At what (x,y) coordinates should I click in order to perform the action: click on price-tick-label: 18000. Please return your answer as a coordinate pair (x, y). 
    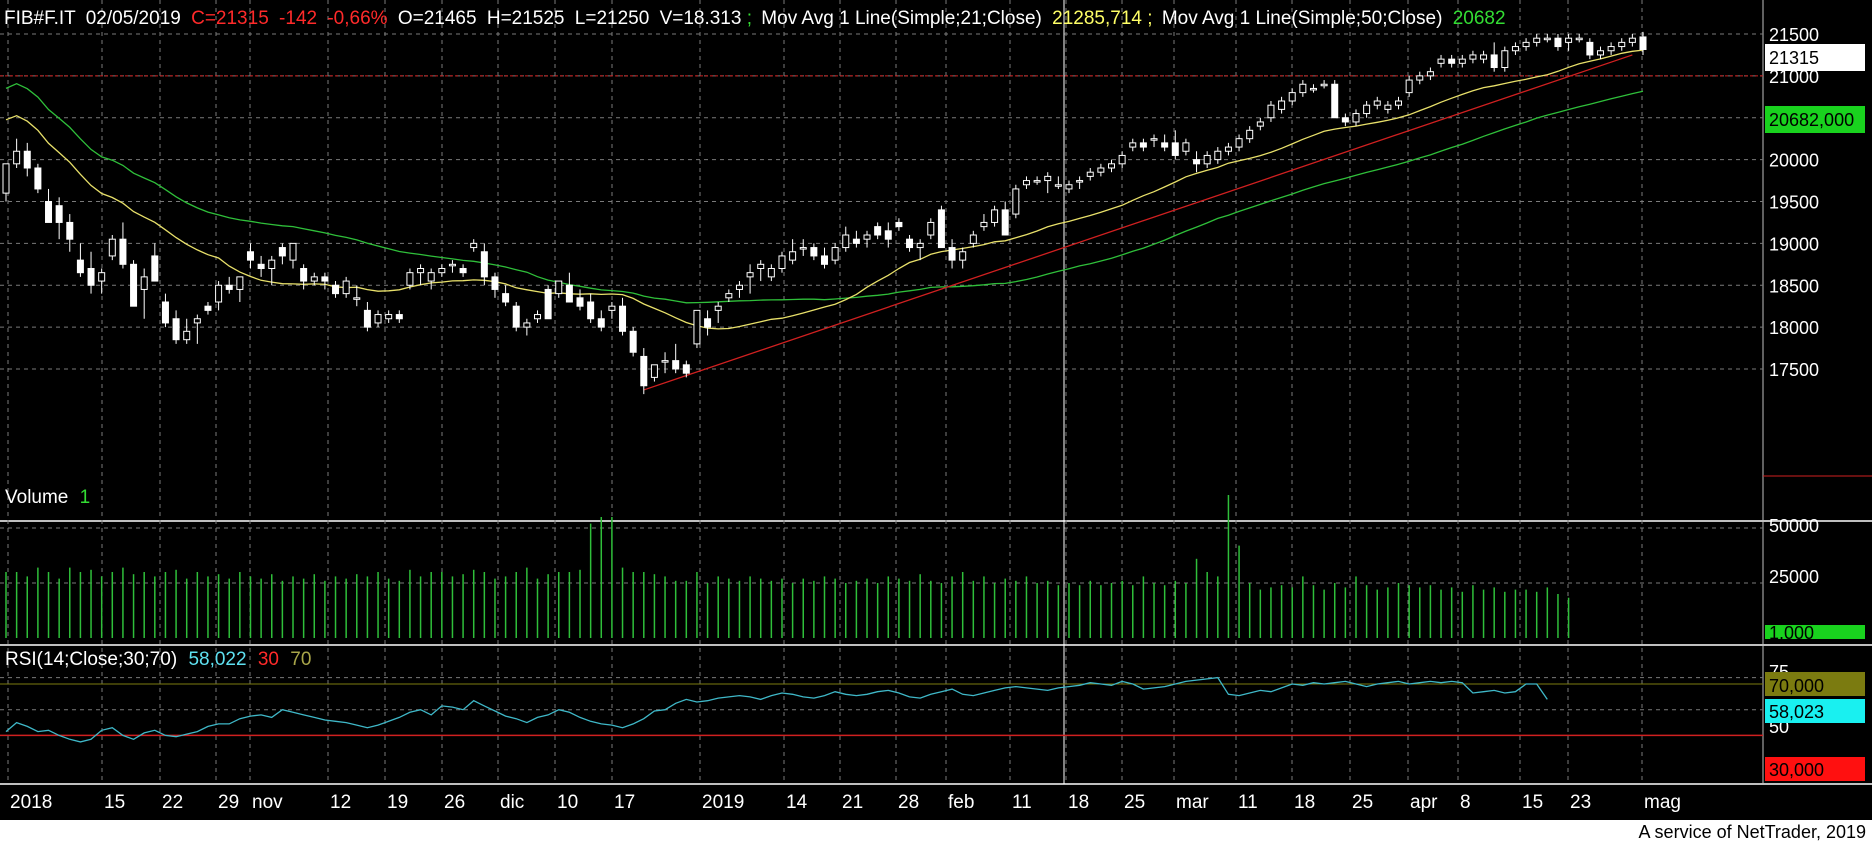
    Looking at the image, I should click on (1794, 328).